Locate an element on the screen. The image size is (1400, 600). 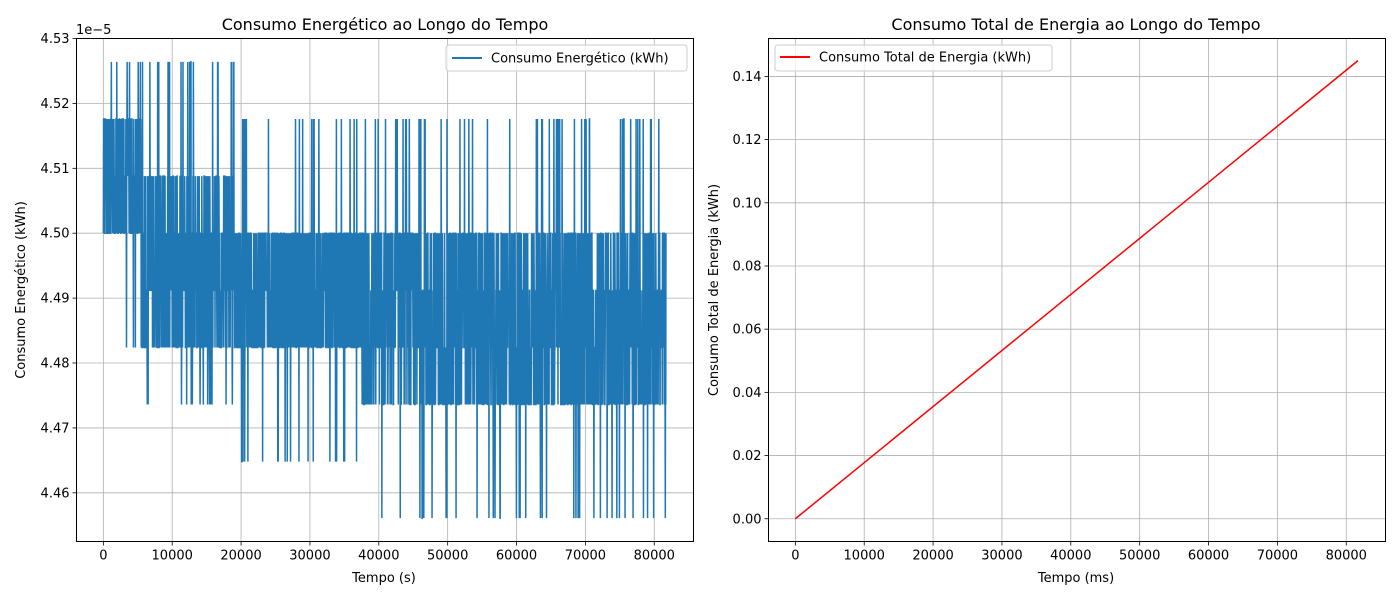
legend: Consumo Energético (kWh) is located at coordinates (566, 58).